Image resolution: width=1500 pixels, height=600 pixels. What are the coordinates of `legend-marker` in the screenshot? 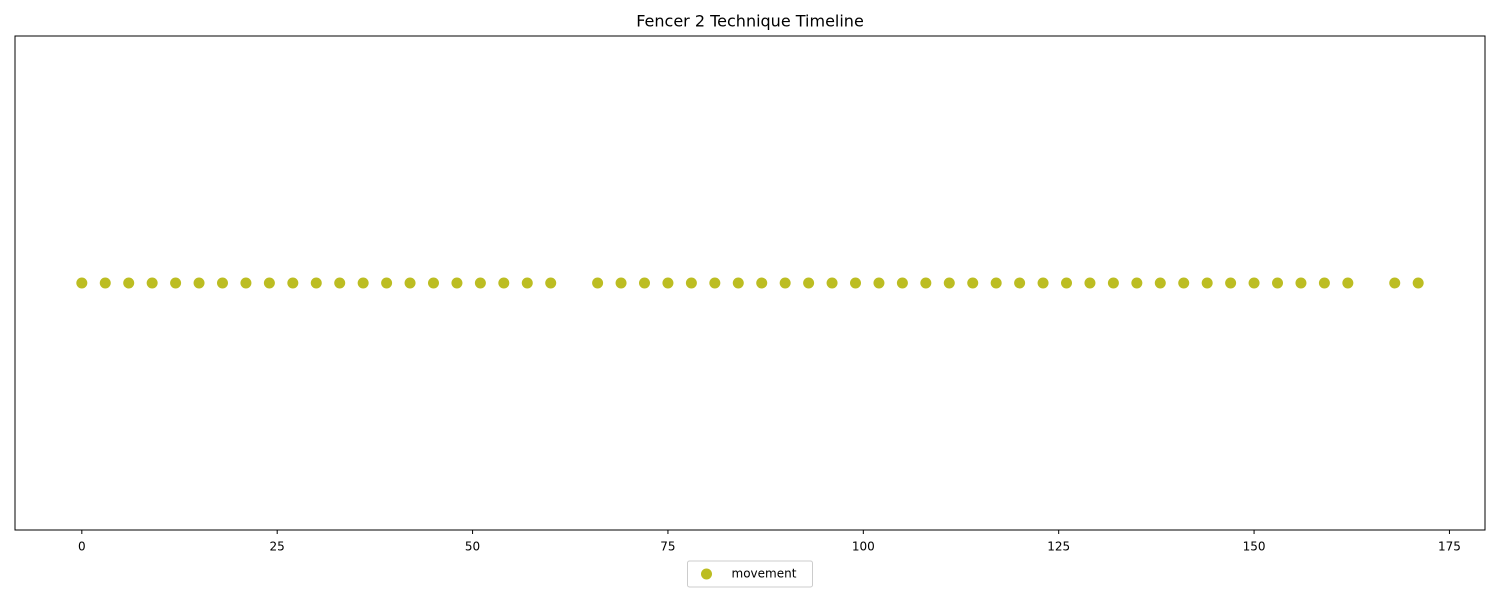 It's located at (706, 574).